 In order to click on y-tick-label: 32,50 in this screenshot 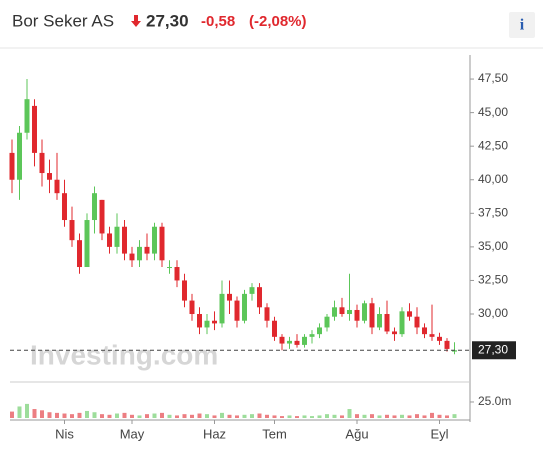, I will do `click(493, 280)`.